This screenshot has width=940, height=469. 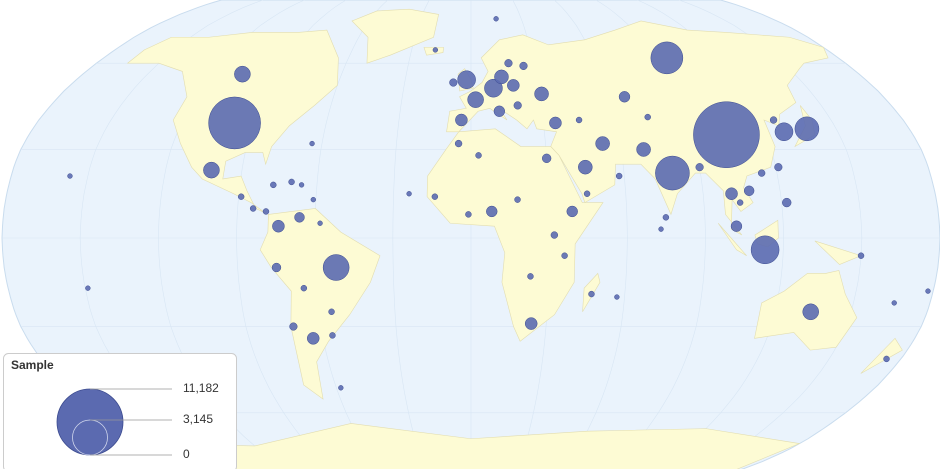 I want to click on legend-bubble, so click(x=90, y=422).